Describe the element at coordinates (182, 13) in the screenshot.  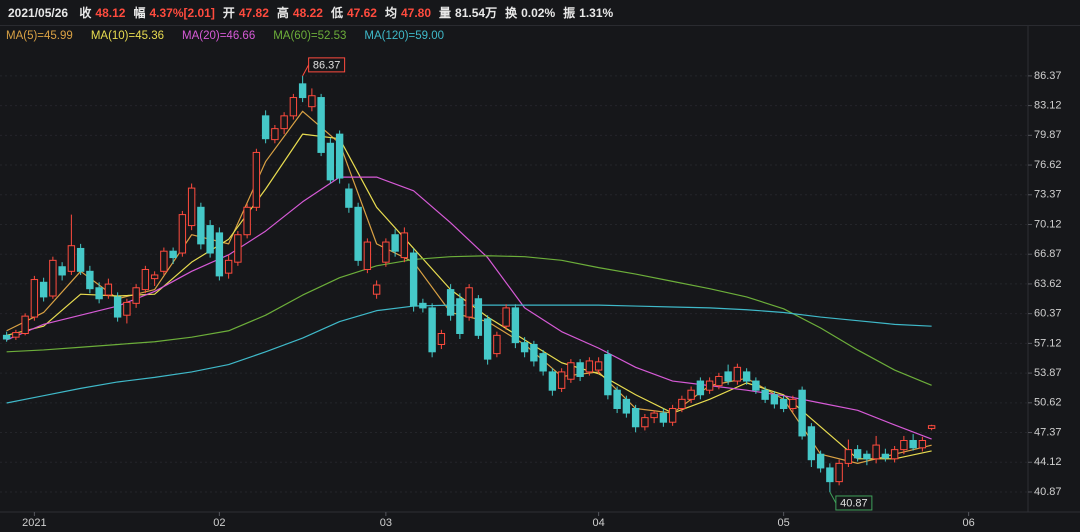
I see `info-value: 4.37%[2.01]` at that location.